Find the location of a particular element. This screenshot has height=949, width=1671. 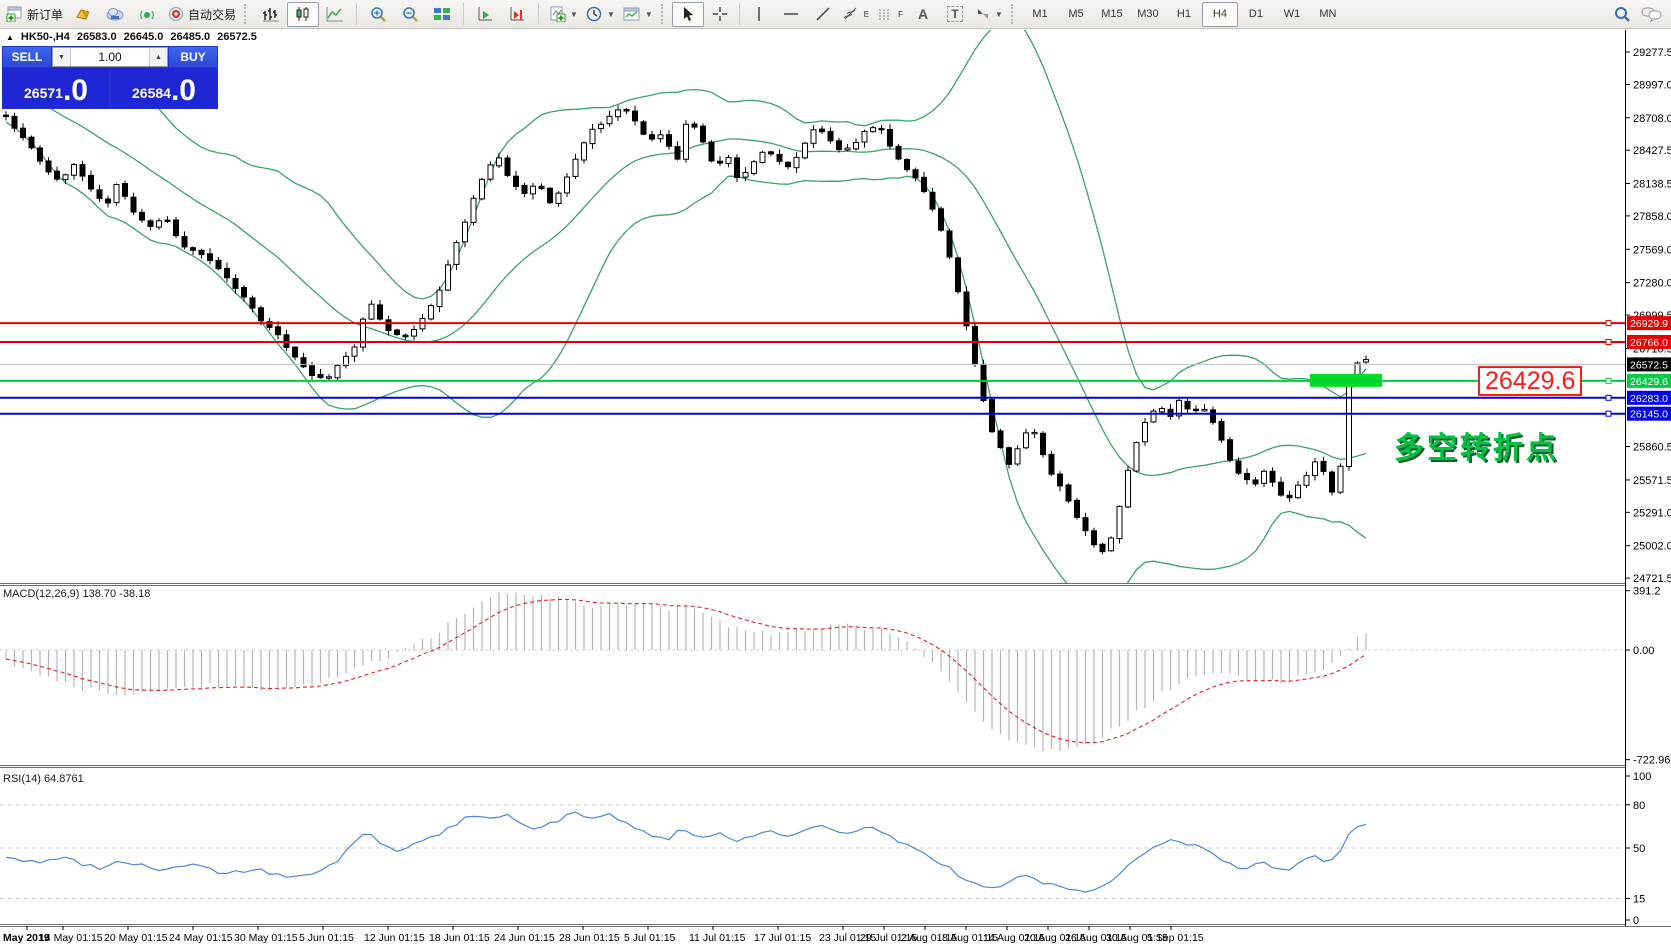

timeframe-H4-button: H4 is located at coordinates (1219, 14).